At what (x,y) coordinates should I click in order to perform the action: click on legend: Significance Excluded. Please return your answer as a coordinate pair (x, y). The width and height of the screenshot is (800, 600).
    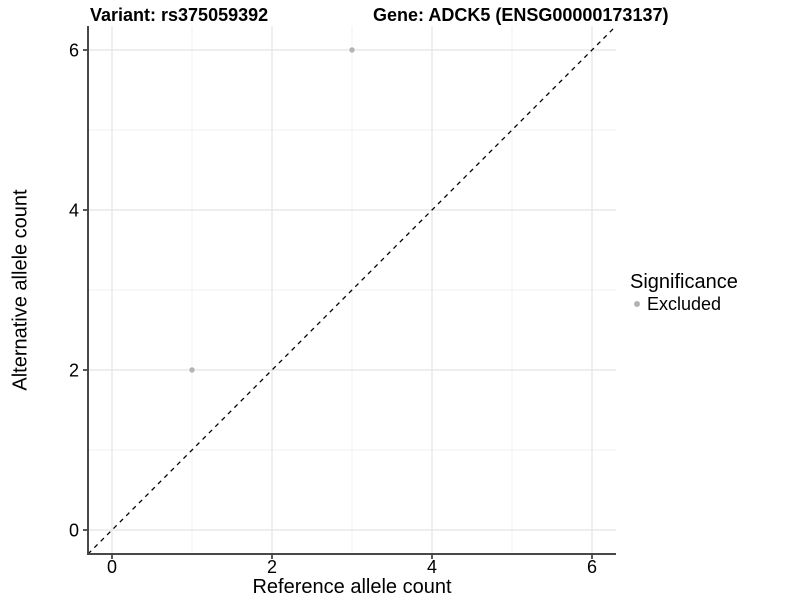
    Looking at the image, I should click on (684, 292).